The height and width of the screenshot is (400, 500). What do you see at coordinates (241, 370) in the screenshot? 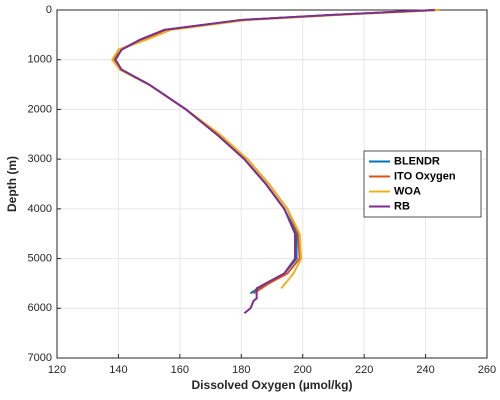
I see `x-tick-label: 180` at bounding box center [241, 370].